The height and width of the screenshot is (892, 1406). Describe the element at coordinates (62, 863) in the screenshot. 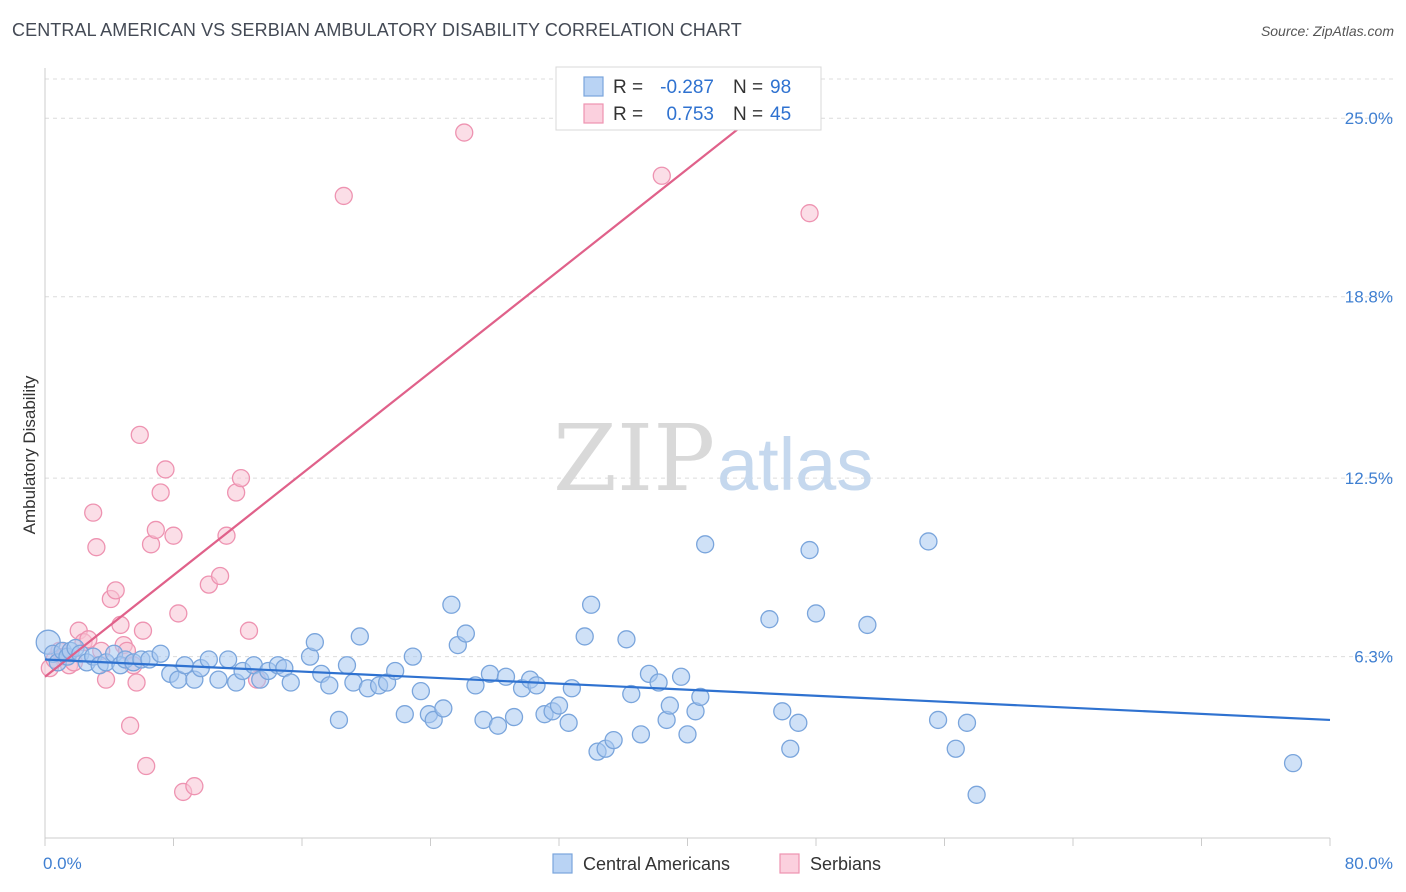

I see `x-tick-label-0: 0.0%` at that location.